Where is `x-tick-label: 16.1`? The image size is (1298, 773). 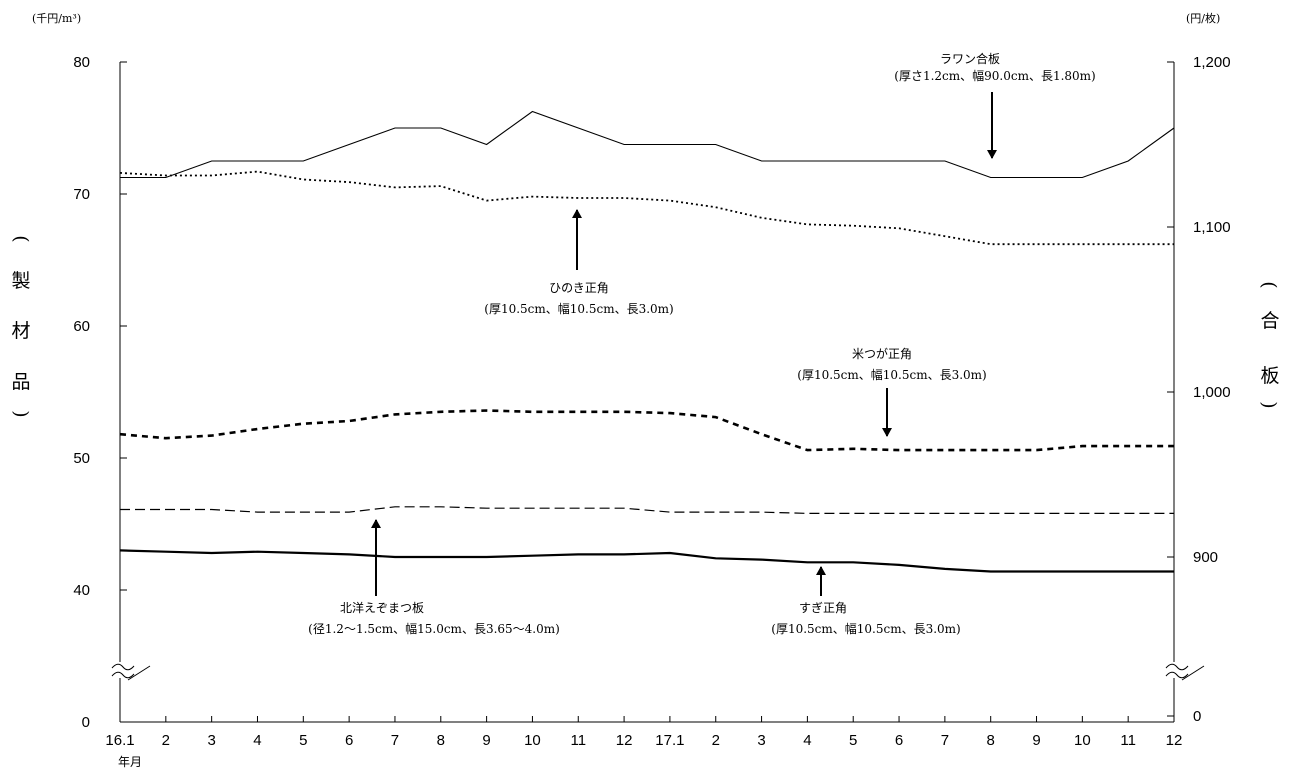 x-tick-label: 16.1 is located at coordinates (119, 740).